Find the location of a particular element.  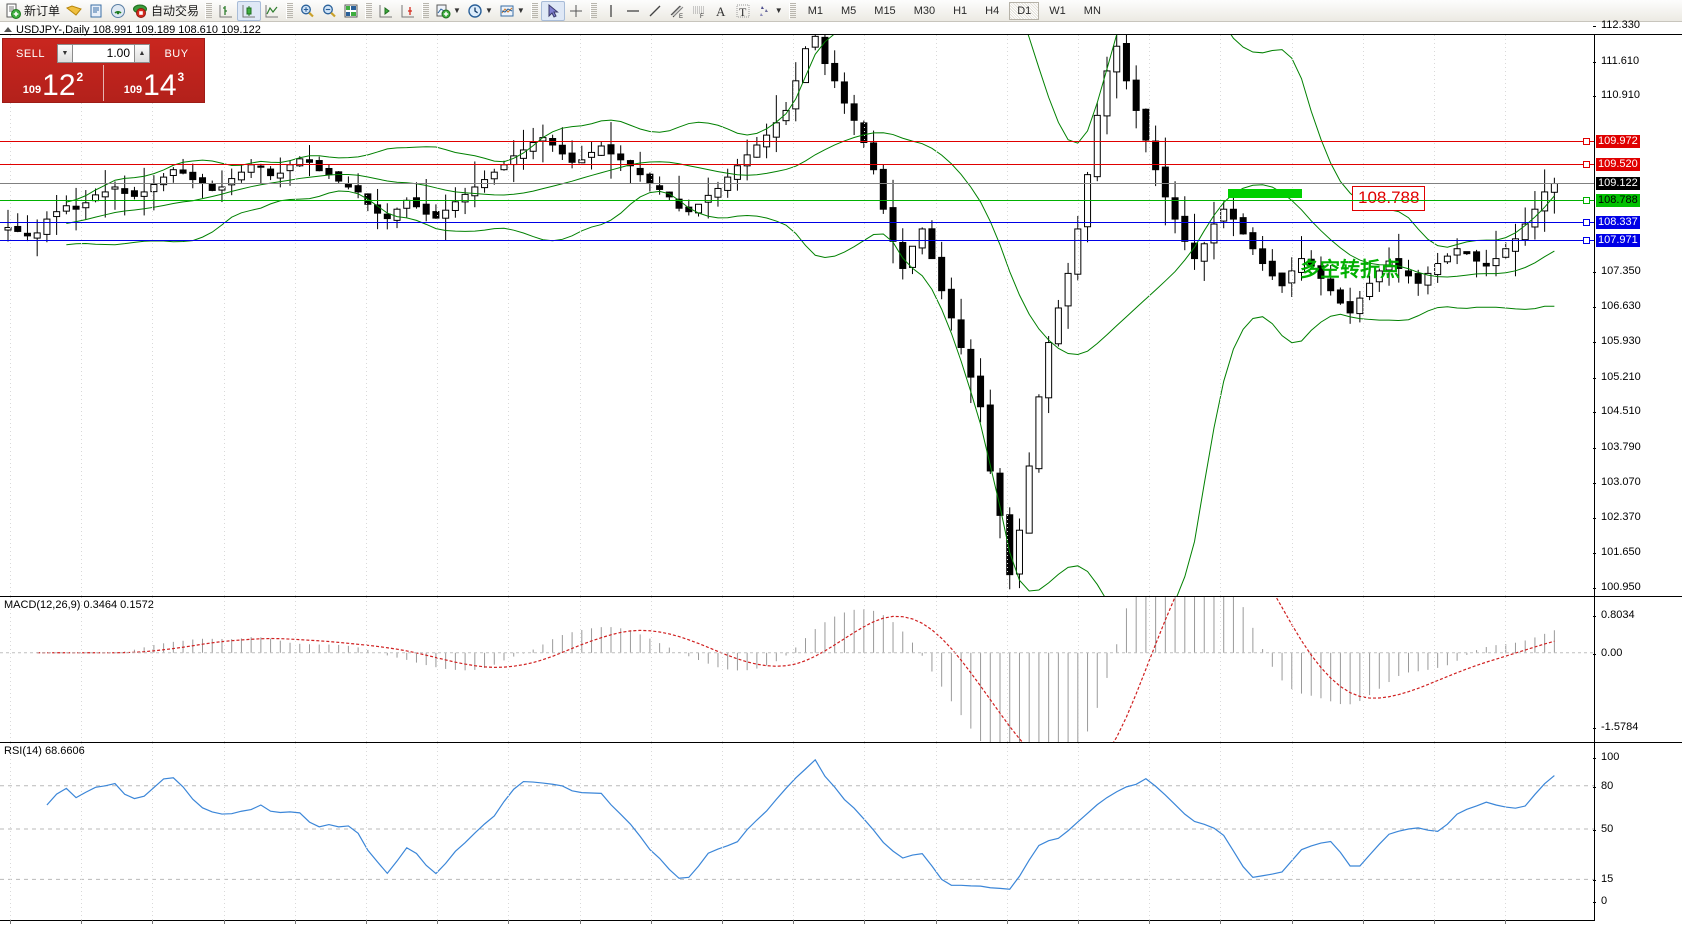

timeframe-w1-button: W1 is located at coordinates (1057, 10).